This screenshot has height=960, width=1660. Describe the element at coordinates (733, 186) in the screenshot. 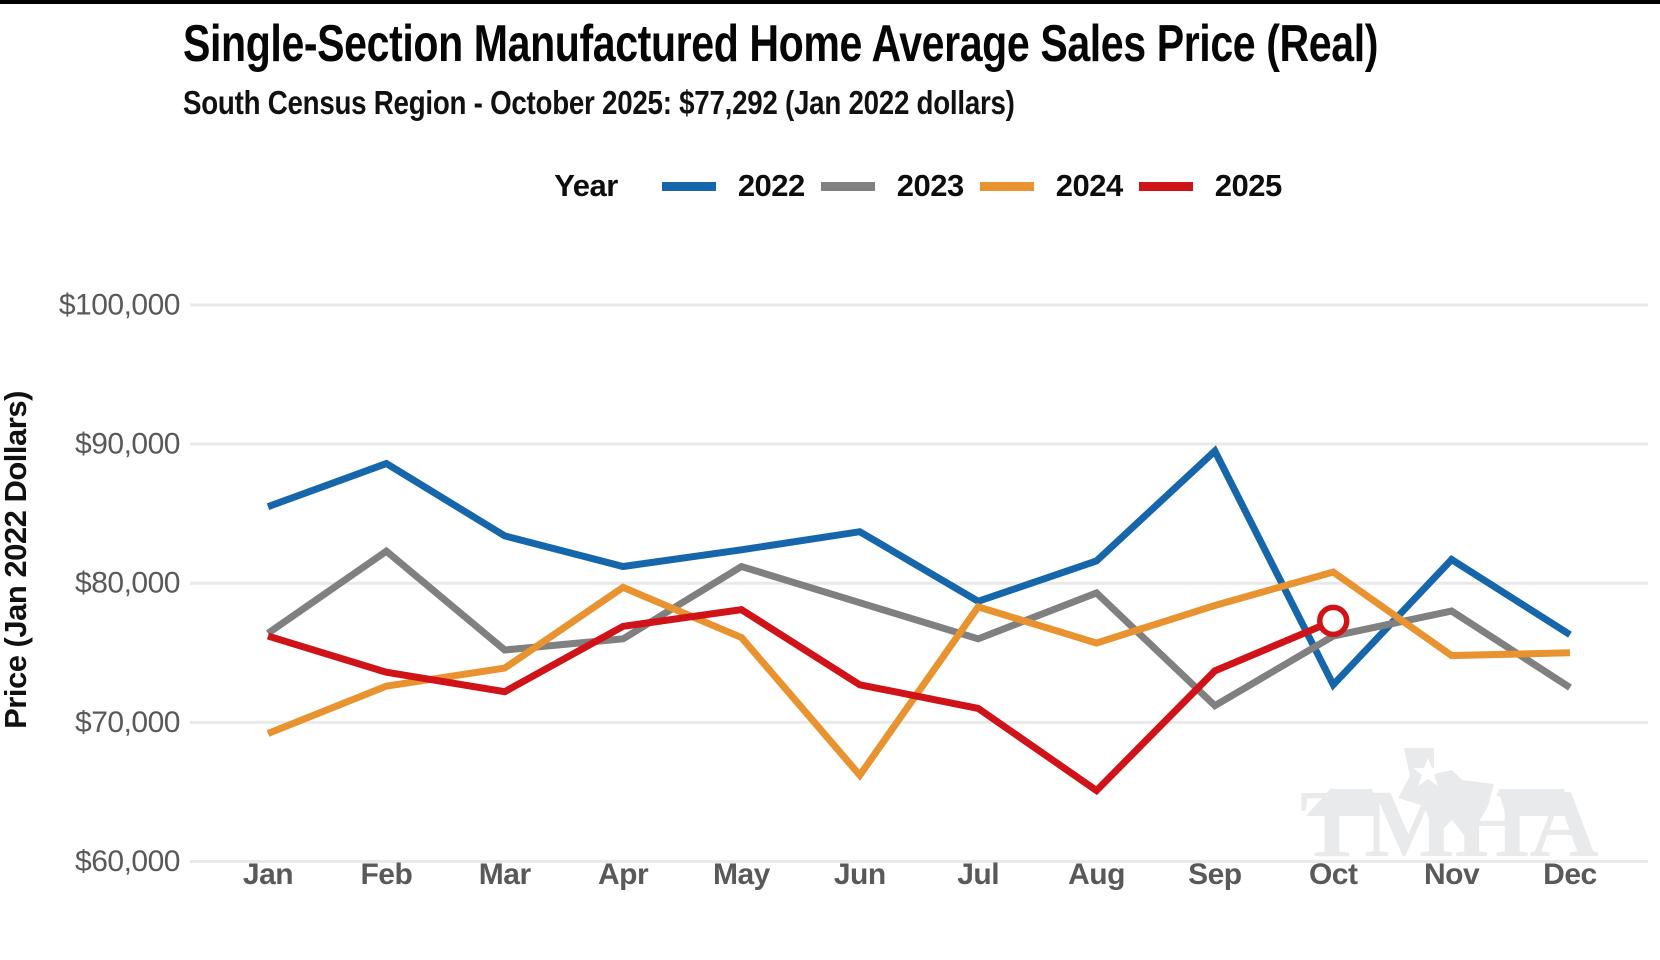

I see `legend-item-2022: 2022` at that location.